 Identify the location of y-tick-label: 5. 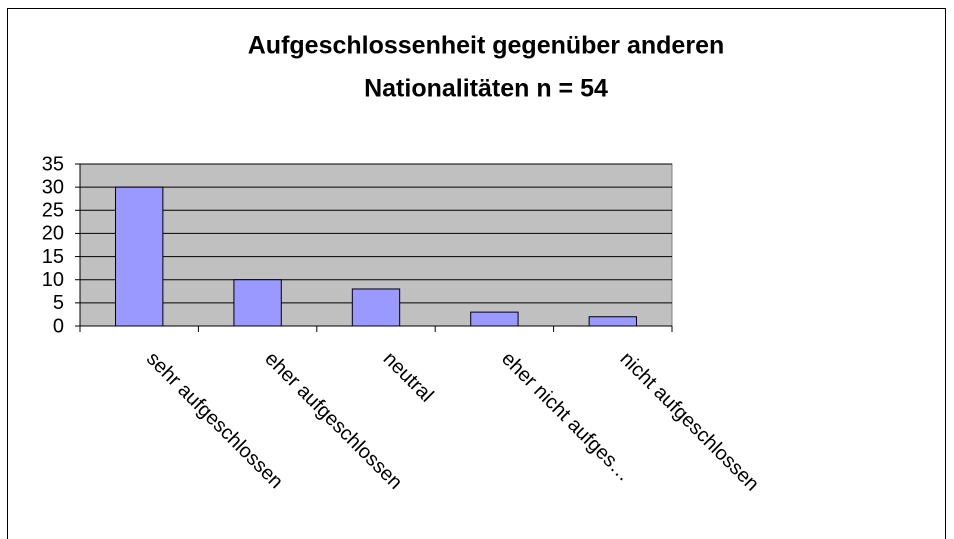
(58, 303).